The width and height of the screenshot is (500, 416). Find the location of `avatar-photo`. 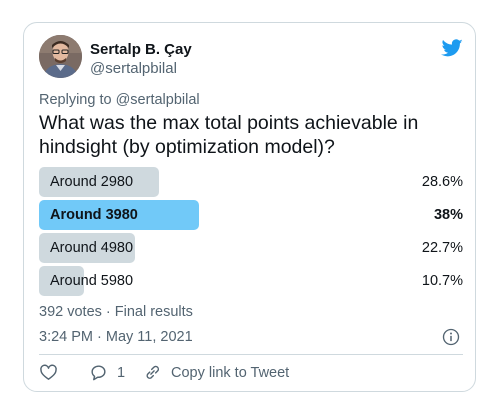

avatar-photo is located at coordinates (60, 56).